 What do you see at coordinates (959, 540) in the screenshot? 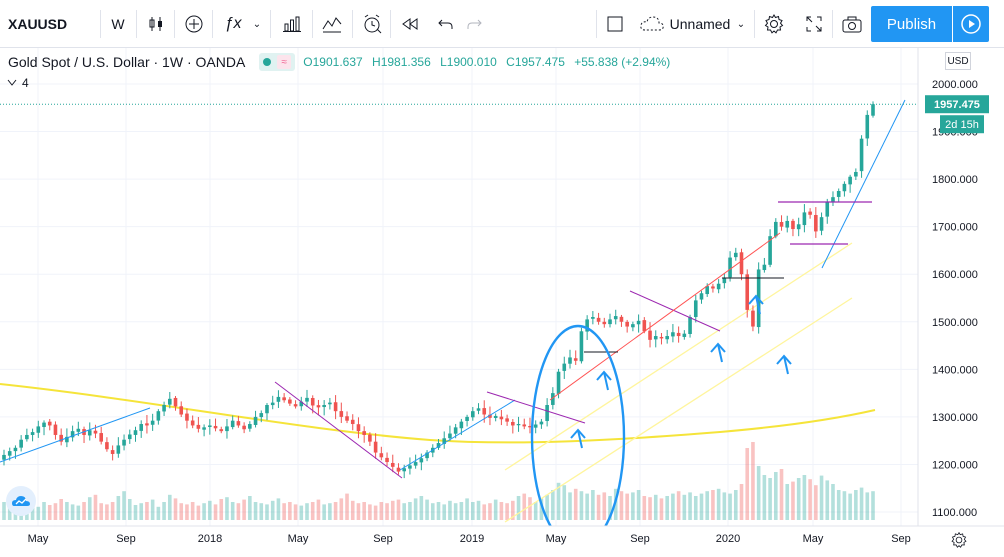
I see `axis-settings-gear-icon` at bounding box center [959, 540].